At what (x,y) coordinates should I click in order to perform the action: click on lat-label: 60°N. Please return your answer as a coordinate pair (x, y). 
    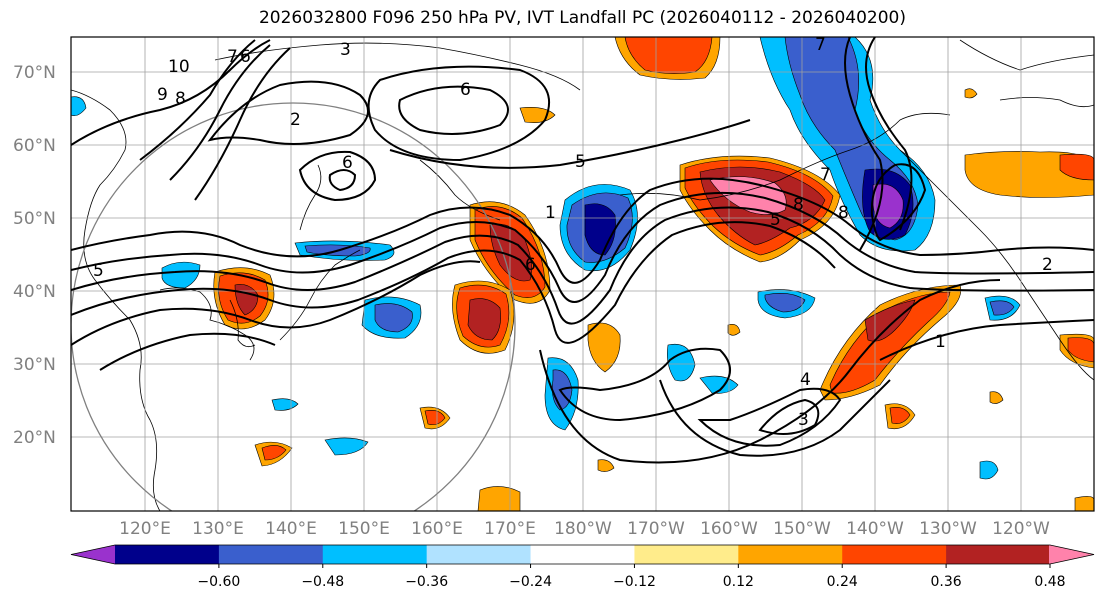
    Looking at the image, I should click on (34, 146).